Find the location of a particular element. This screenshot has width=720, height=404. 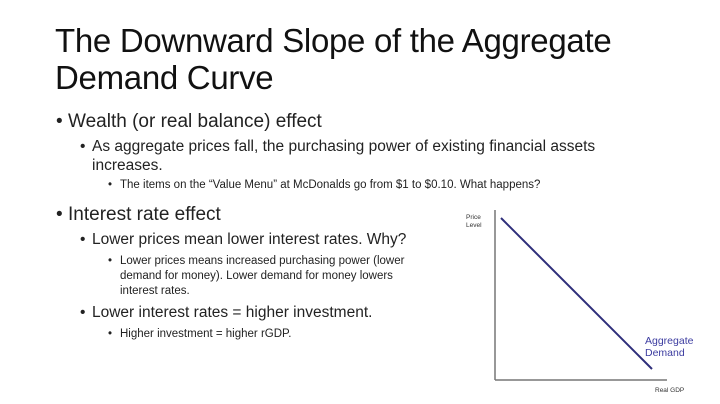

bullet-wealth-sub1-cont: increases. is located at coordinates (127, 165).